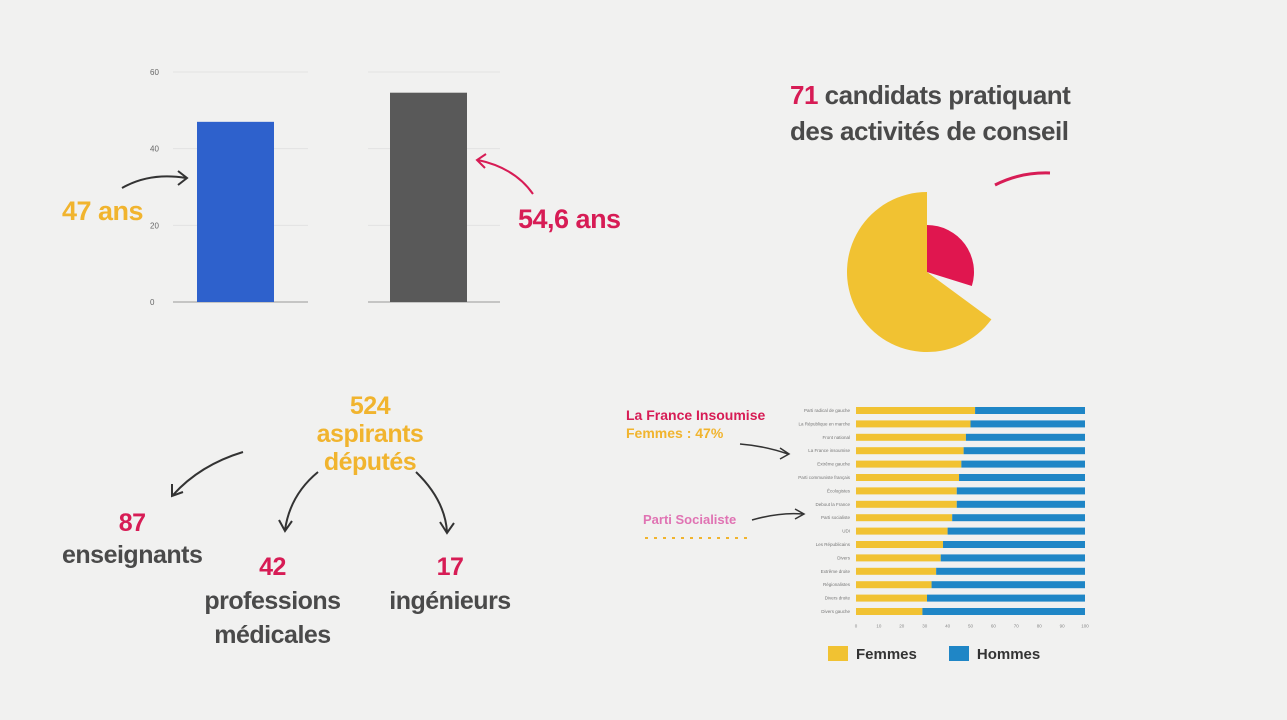 The width and height of the screenshot is (1287, 720). Describe the element at coordinates (835, 611) in the screenshot. I see `category-label: Divers gauche` at that location.